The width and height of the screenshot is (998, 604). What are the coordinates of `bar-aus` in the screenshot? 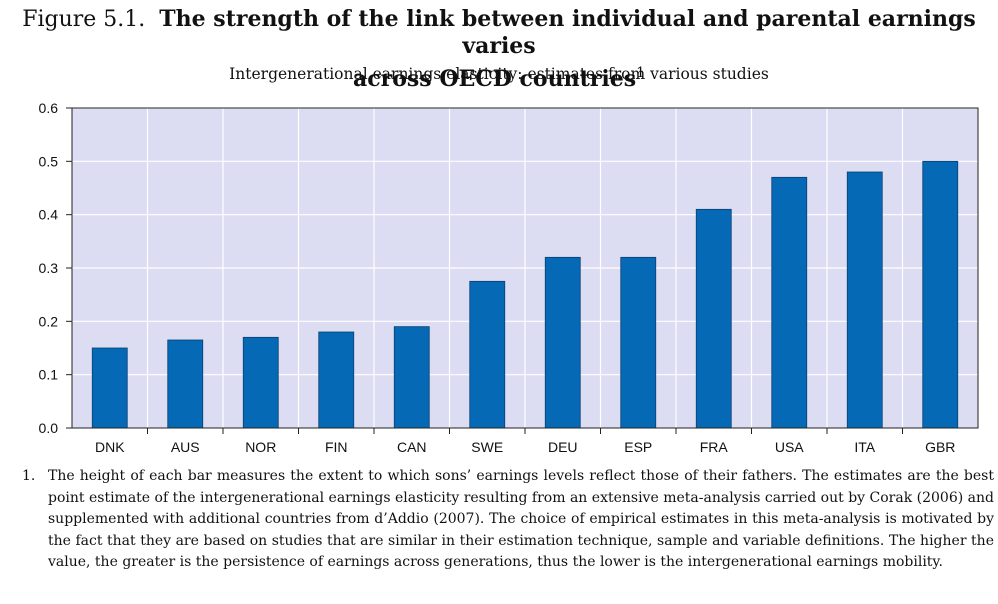 It's located at (185, 384).